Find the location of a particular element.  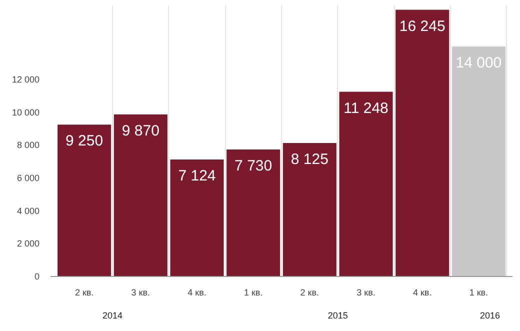

data-label: 7 730 is located at coordinates (253, 166).